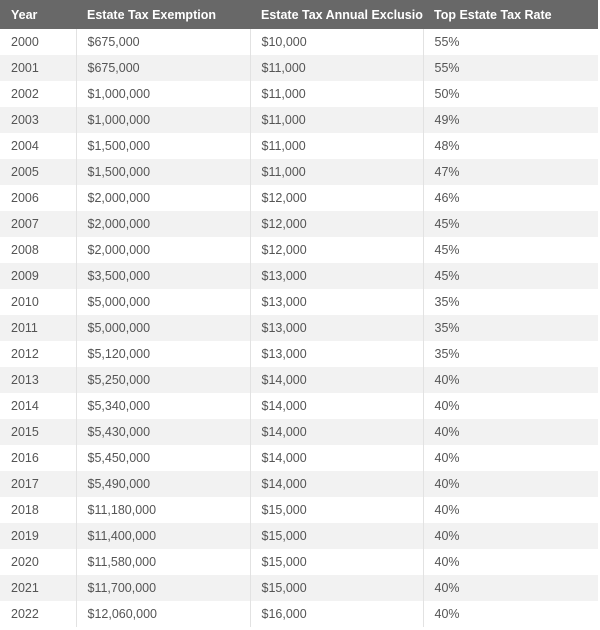 The height and width of the screenshot is (630, 600). I want to click on table-row: 2016 $5,450,000 $14,000 40%, so click(299, 458).